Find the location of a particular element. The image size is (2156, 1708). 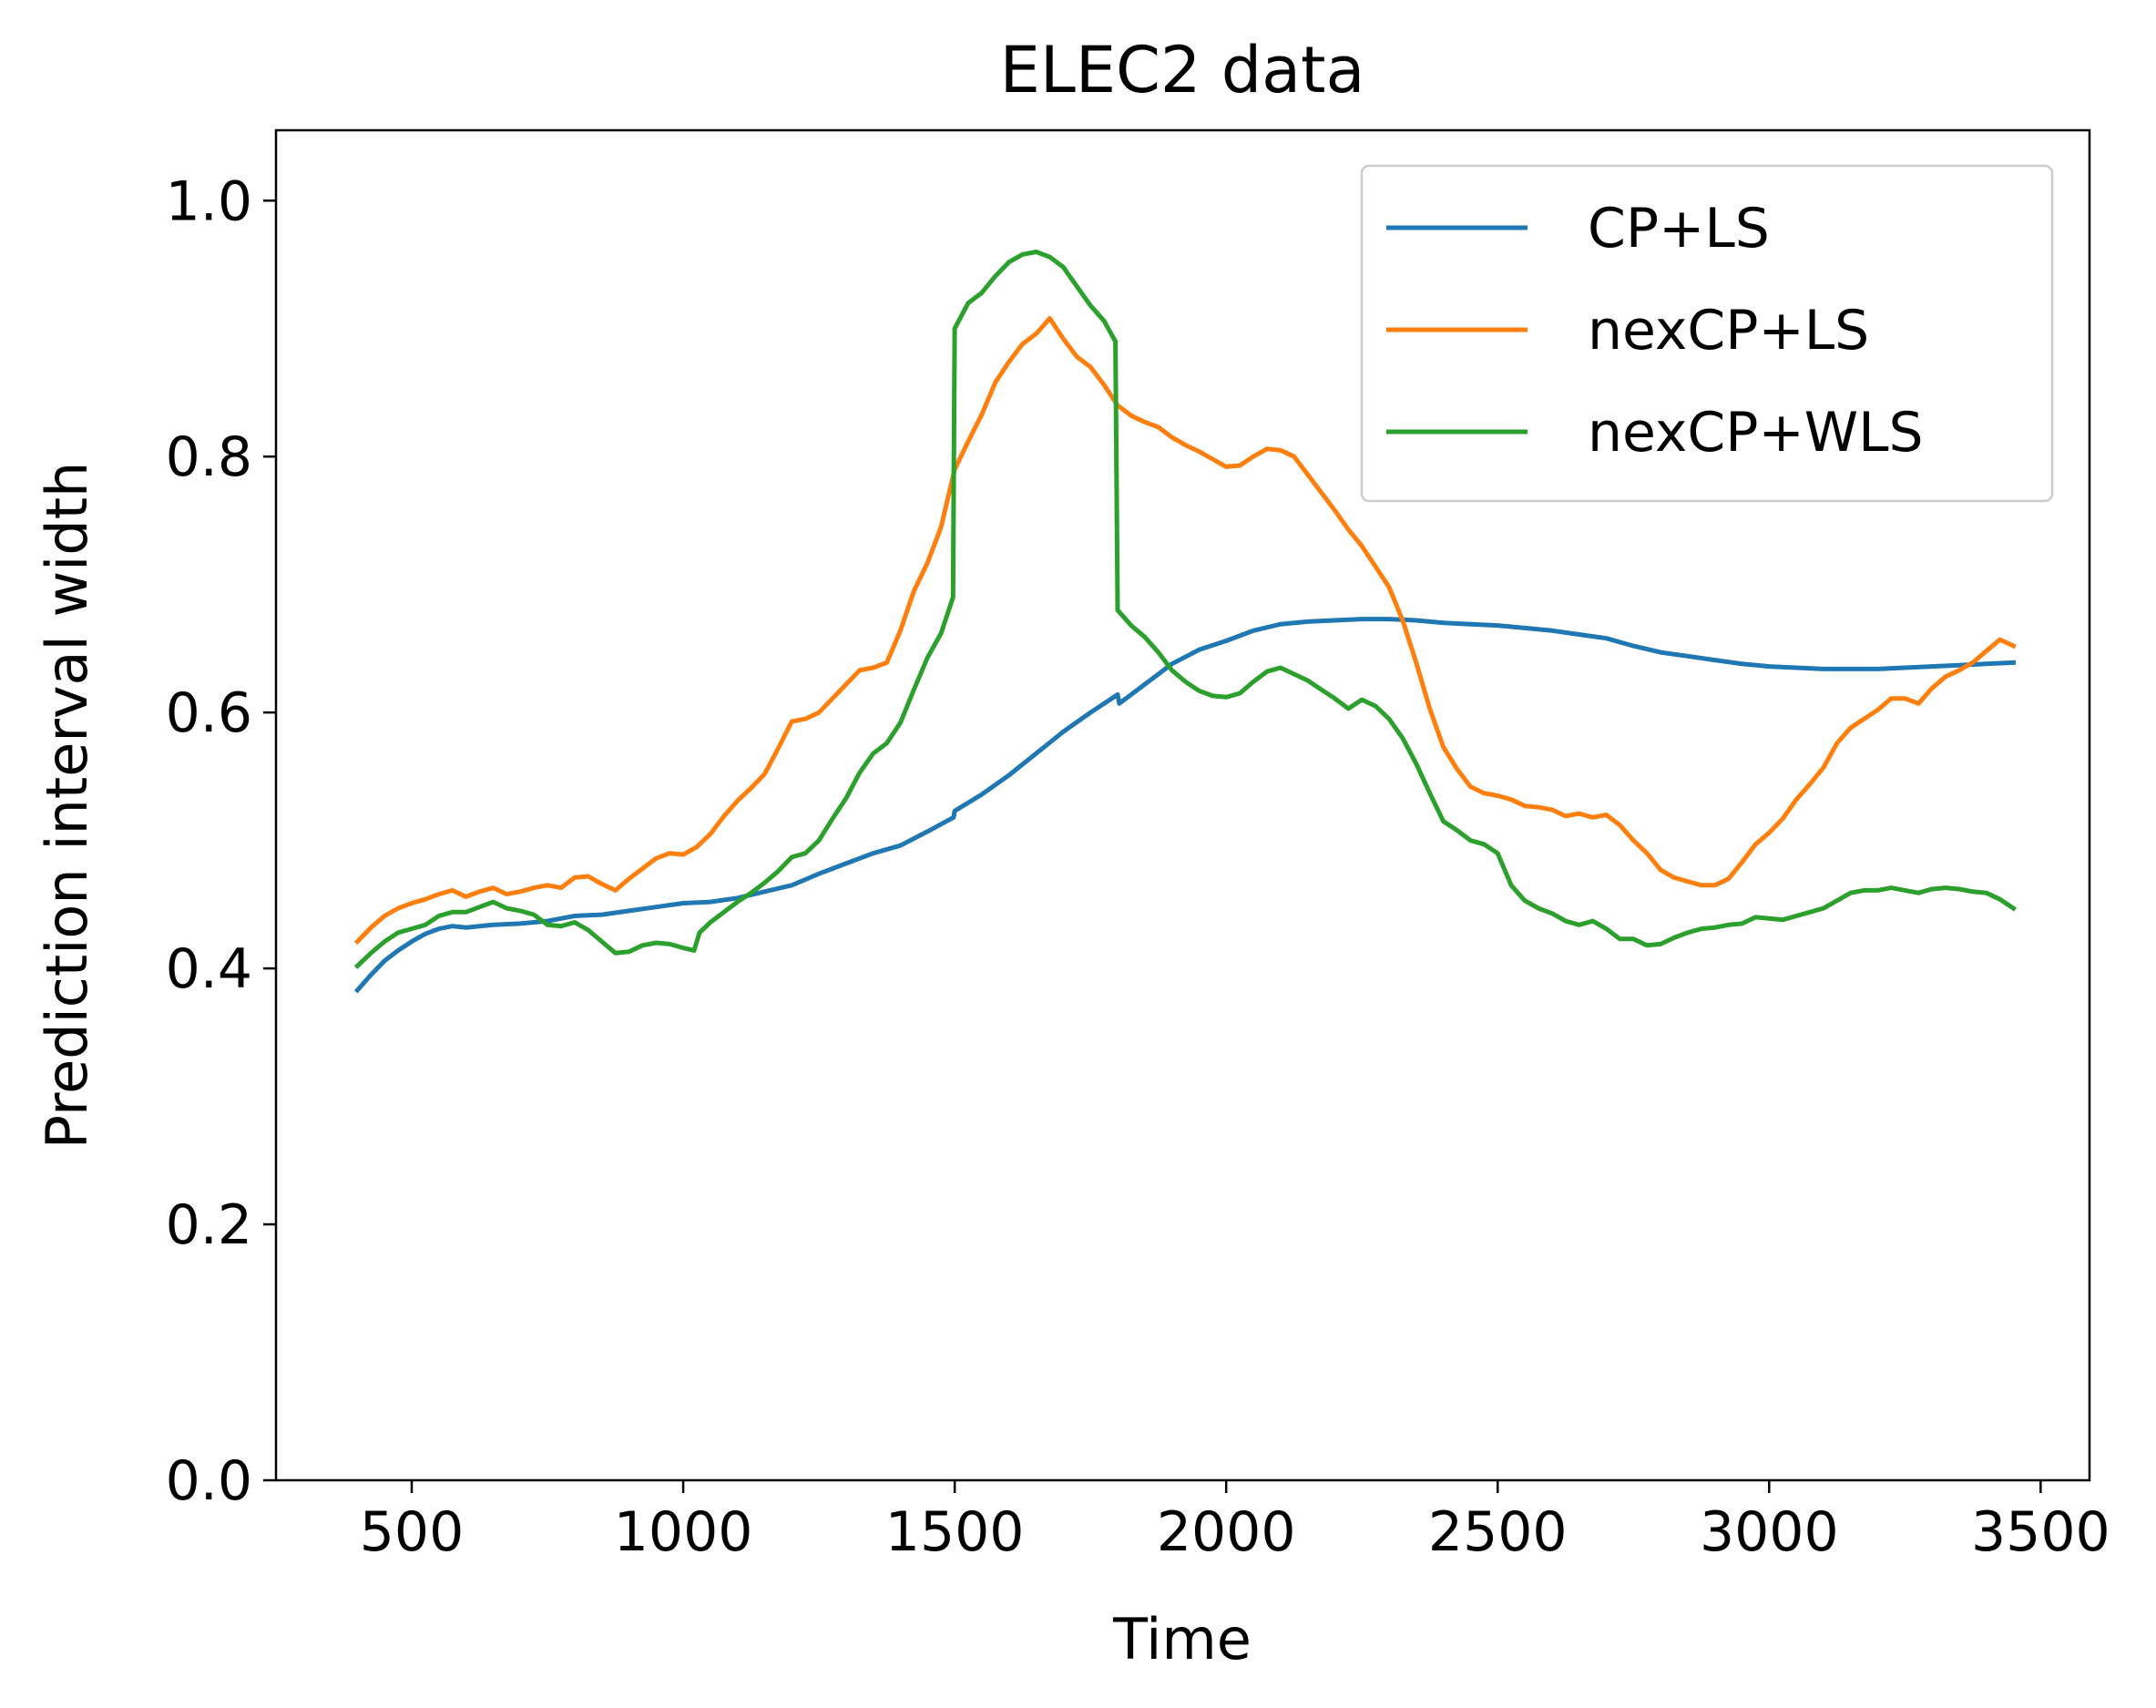

y-tick-label: 0.2 is located at coordinates (209, 1225).